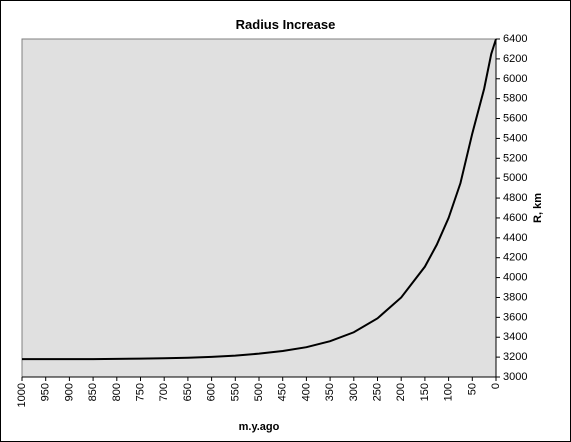 This screenshot has height=442, width=571. I want to click on chart-title: Radius Increase, so click(285, 24).